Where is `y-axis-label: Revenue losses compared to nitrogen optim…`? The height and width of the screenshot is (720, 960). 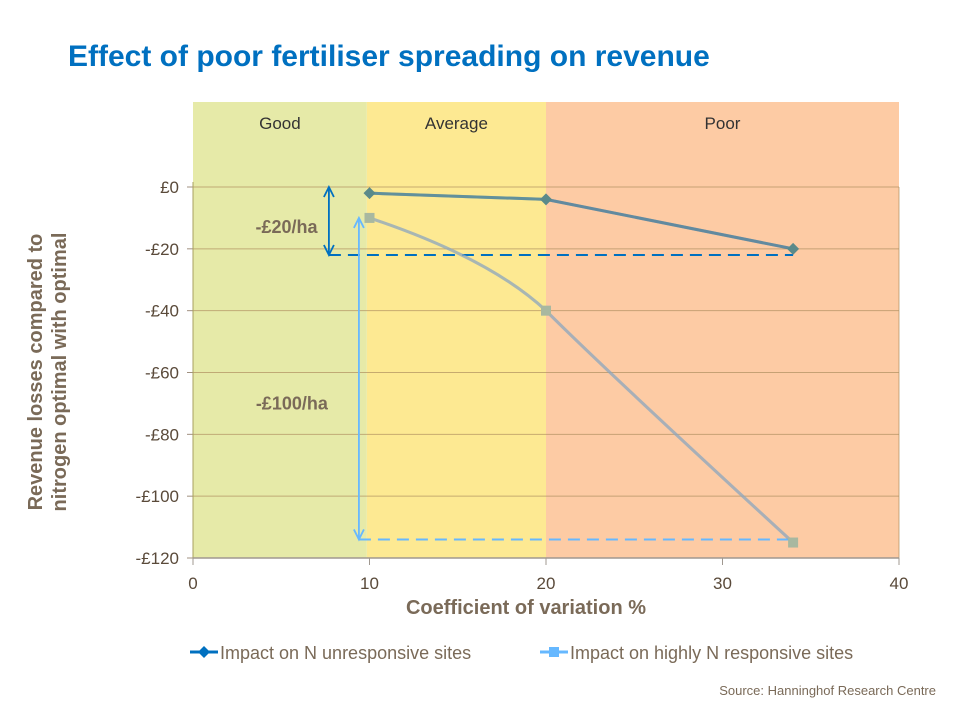
y-axis-label: Revenue losses compared to nitrogen optim… is located at coordinates (48, 372).